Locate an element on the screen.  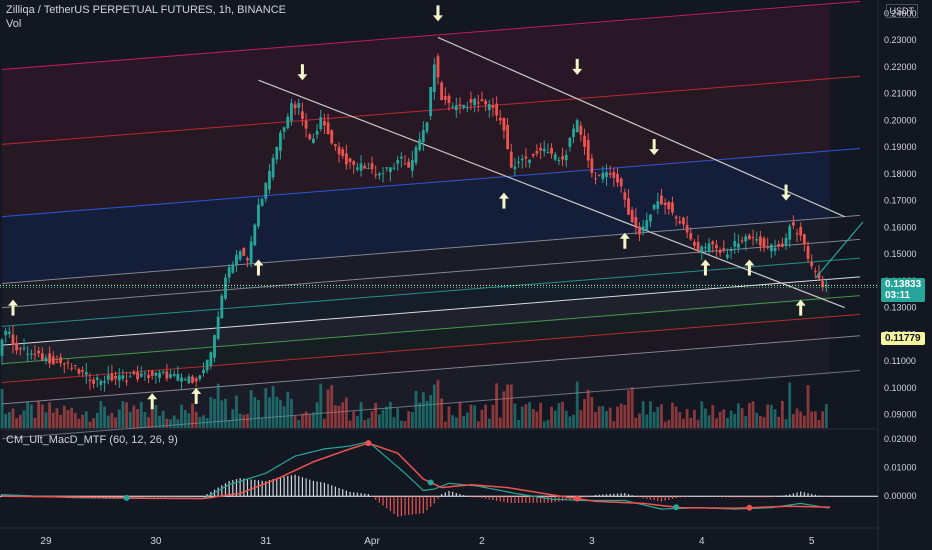
up-arrow-icon is located at coordinates (12, 302).